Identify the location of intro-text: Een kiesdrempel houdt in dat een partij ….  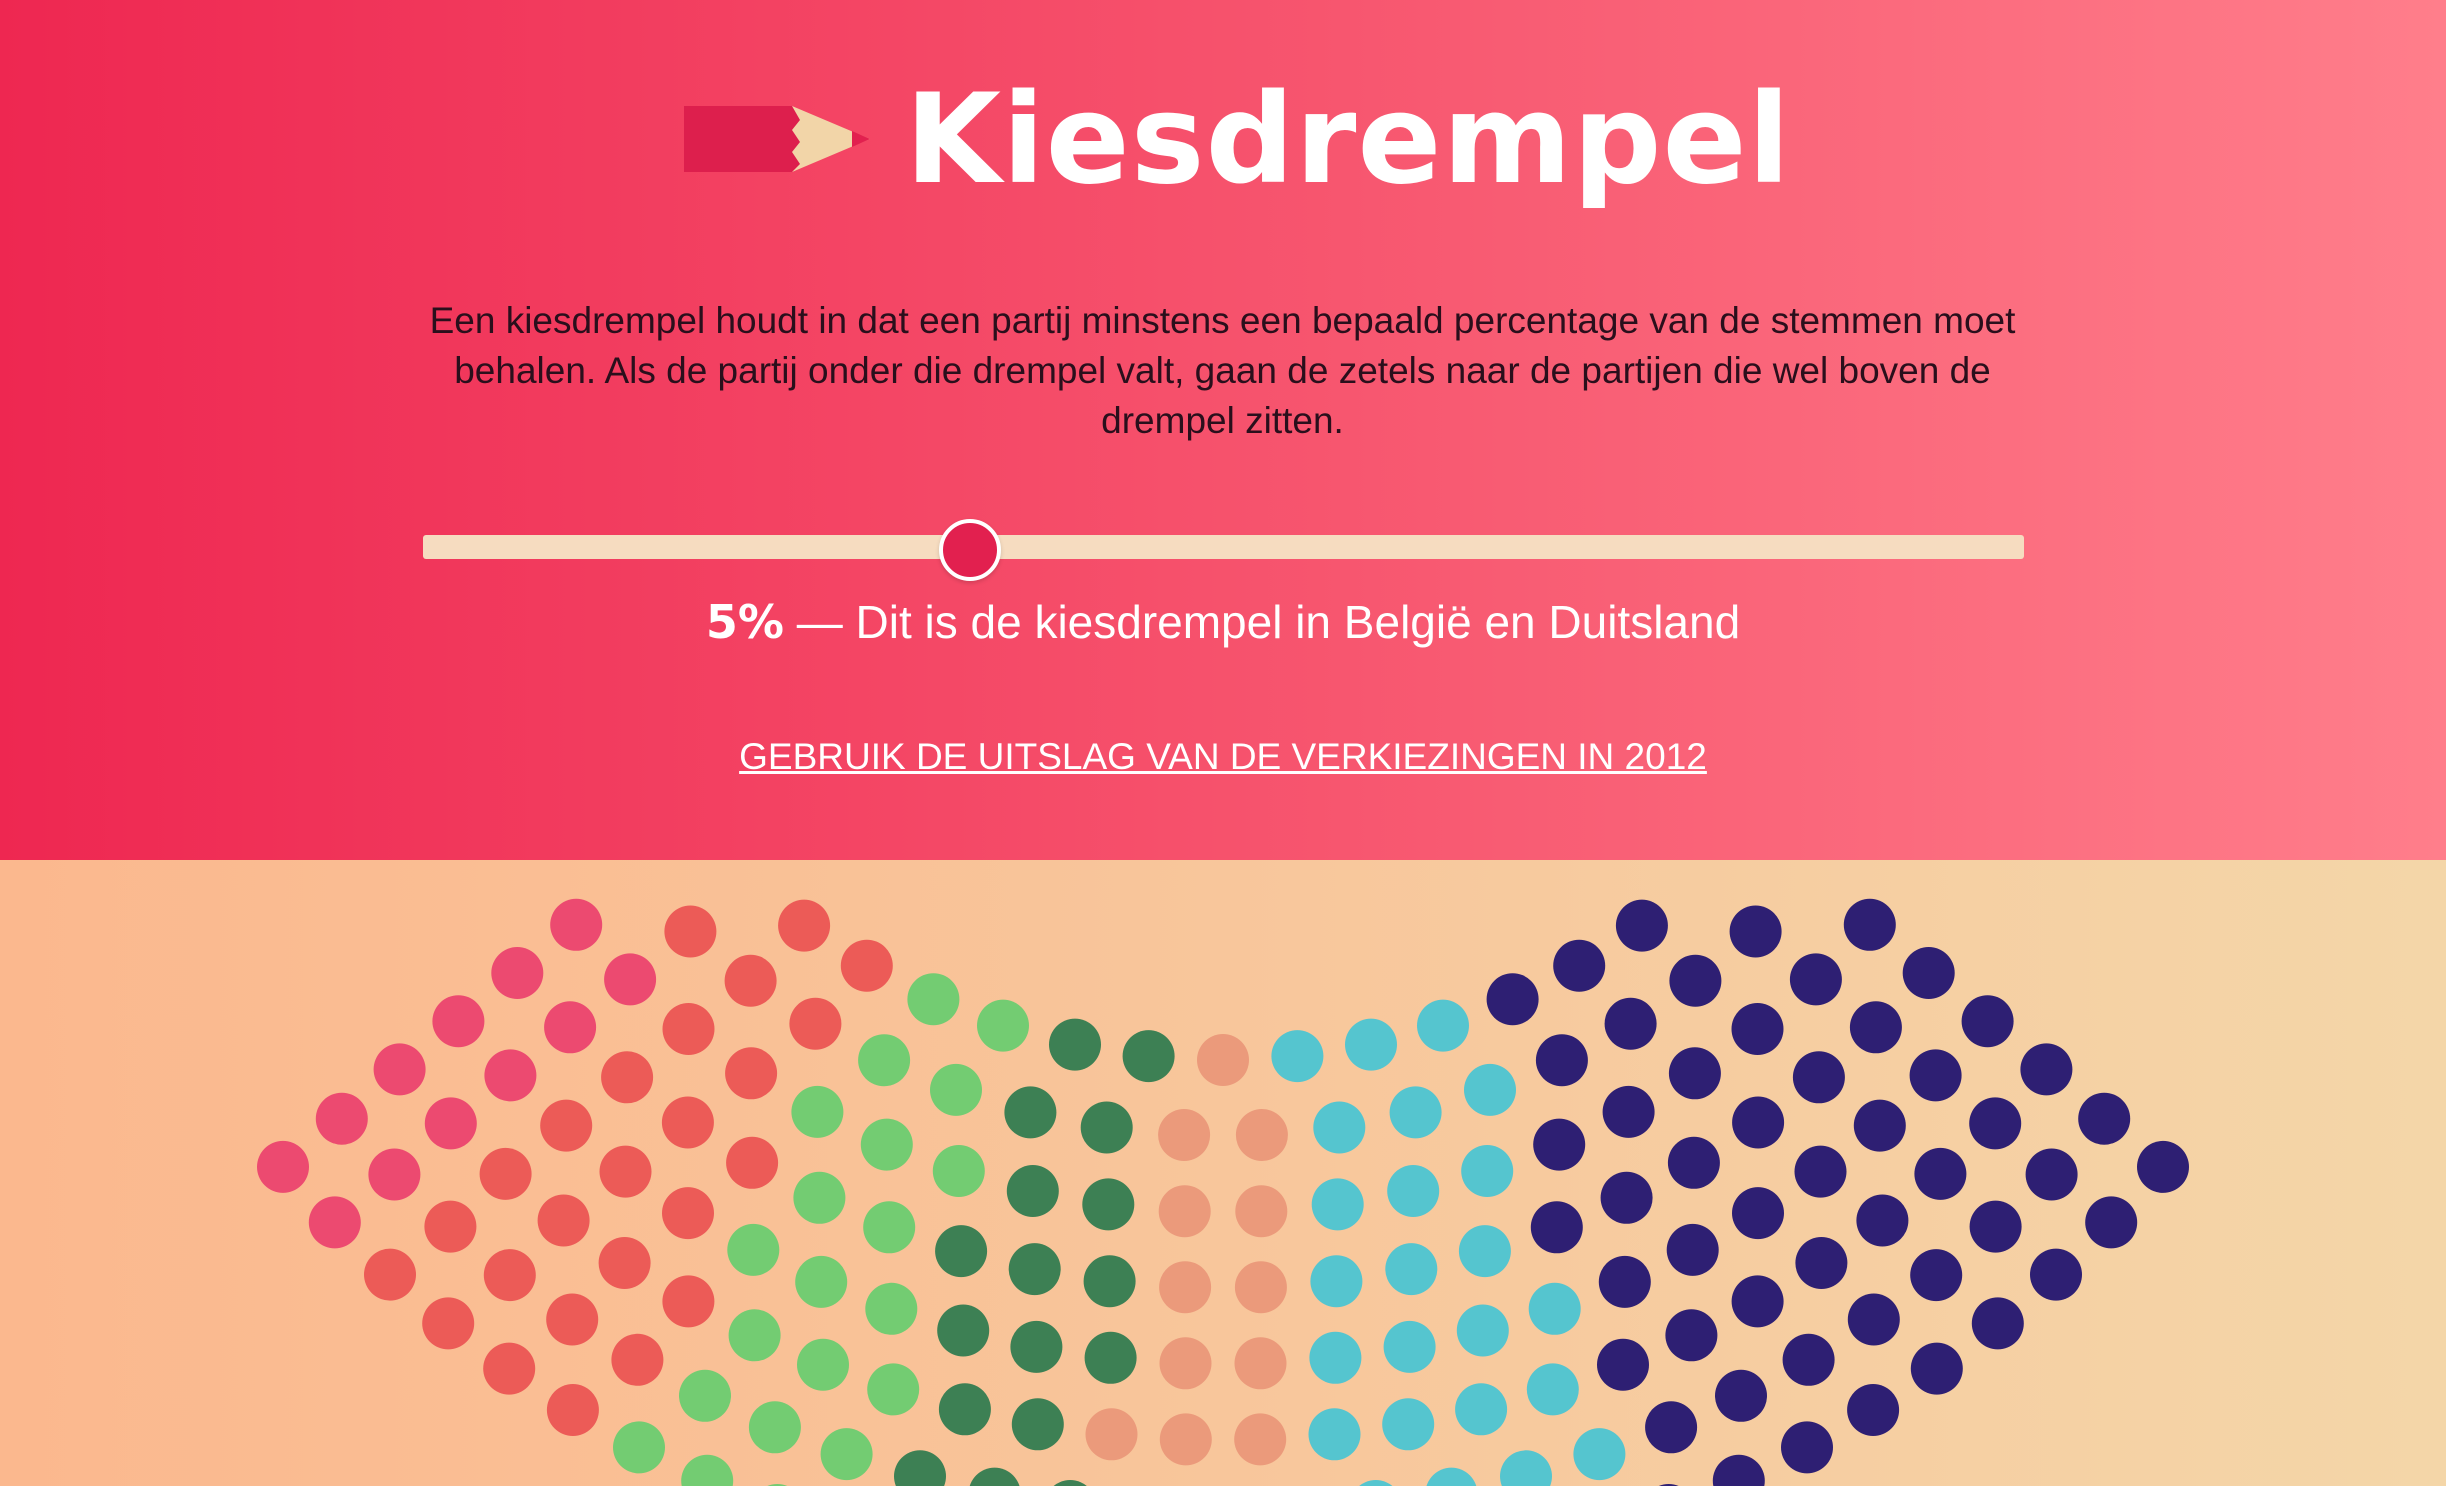
(1222, 370).